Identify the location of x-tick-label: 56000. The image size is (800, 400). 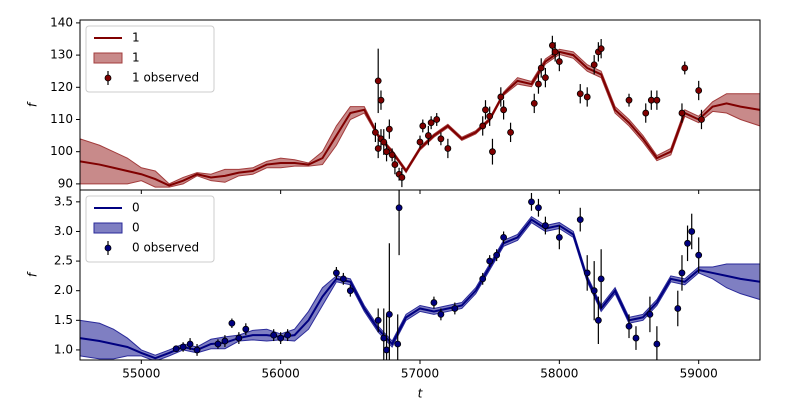
(281, 374).